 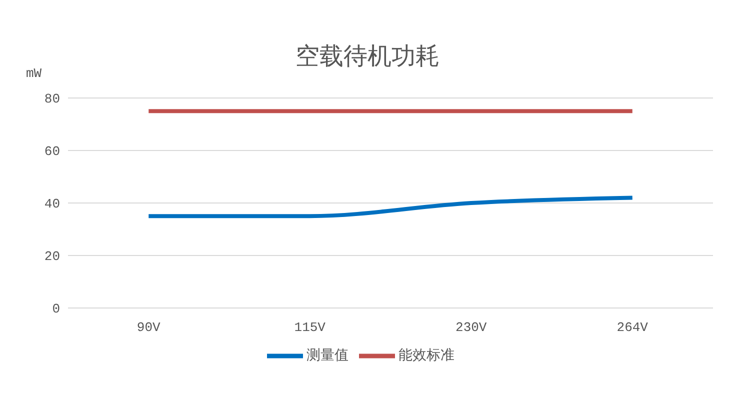 I want to click on x-tick-label: 115V, so click(x=310, y=328).